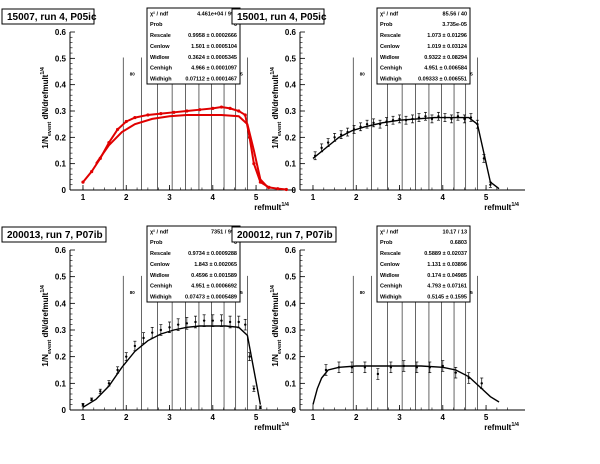 The image size is (600, 464). Describe the element at coordinates (241, 73) in the screenshot. I see `centrality-label: 5` at that location.